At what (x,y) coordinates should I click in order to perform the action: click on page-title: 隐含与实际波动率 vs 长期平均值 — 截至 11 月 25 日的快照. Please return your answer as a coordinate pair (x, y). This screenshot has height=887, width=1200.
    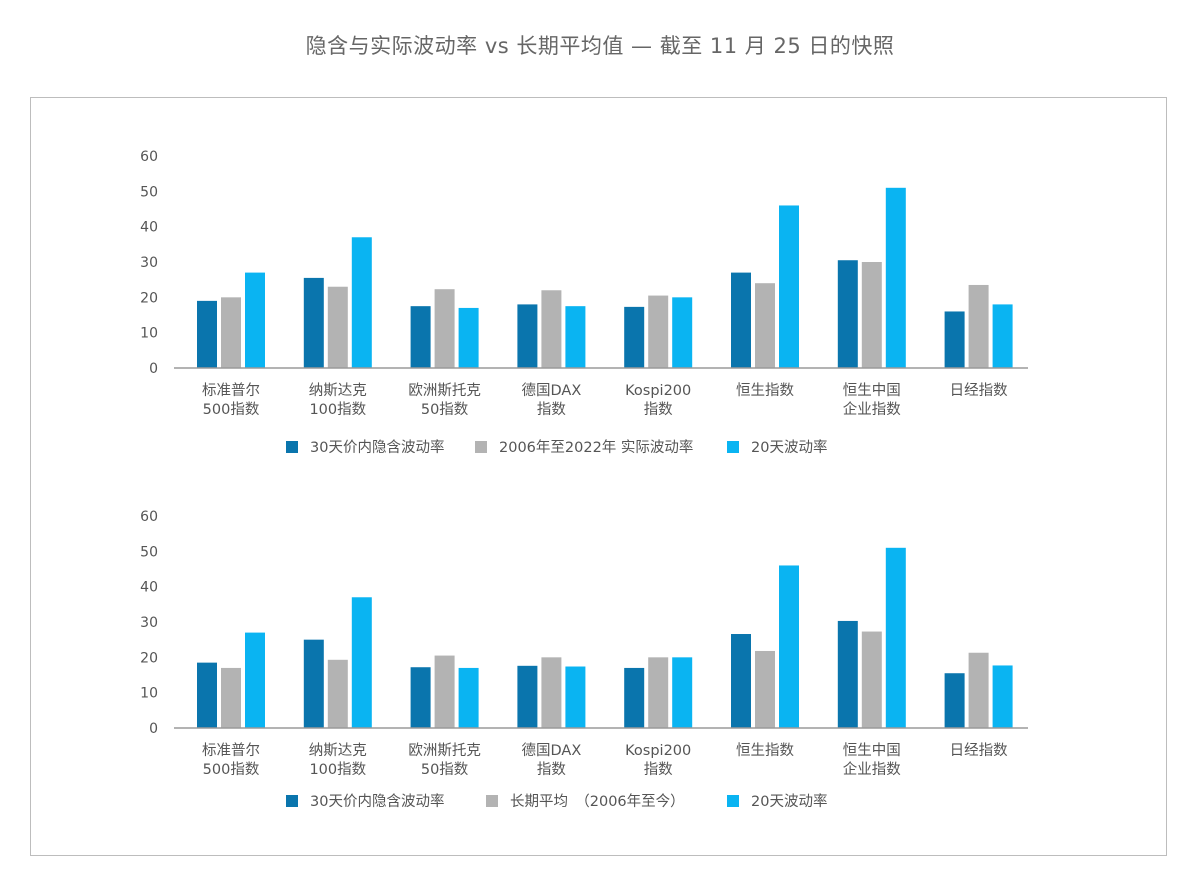
    Looking at the image, I should click on (600, 46).